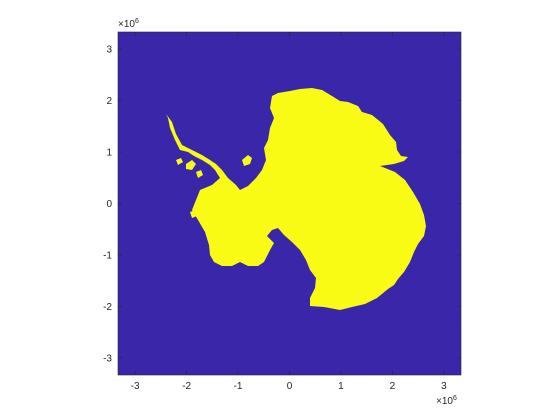 Image resolution: width=560 pixels, height=420 pixels. What do you see at coordinates (186, 386) in the screenshot?
I see `x-tick-label: -2` at bounding box center [186, 386].